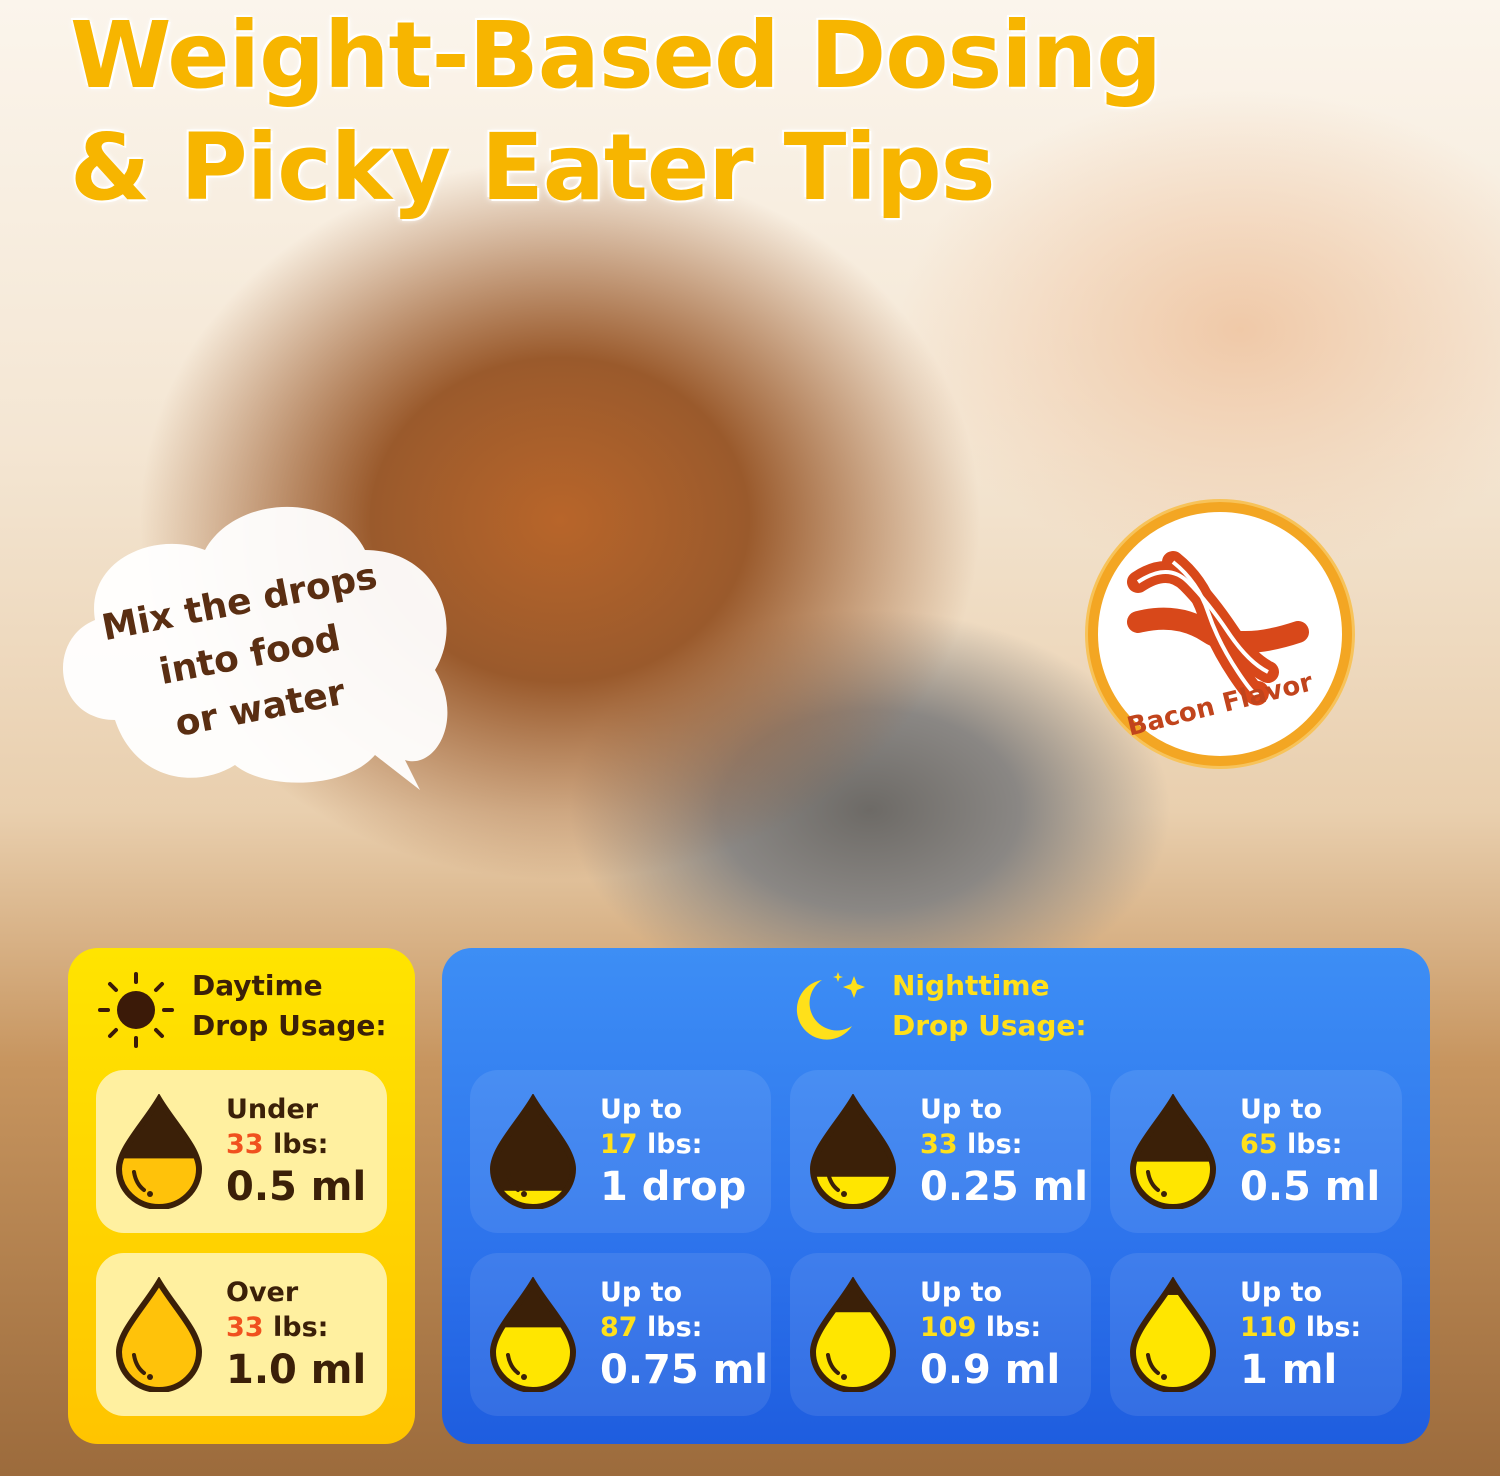  What do you see at coordinates (684, 1370) in the screenshot?
I see `dose-amount: 0.75 ml` at bounding box center [684, 1370].